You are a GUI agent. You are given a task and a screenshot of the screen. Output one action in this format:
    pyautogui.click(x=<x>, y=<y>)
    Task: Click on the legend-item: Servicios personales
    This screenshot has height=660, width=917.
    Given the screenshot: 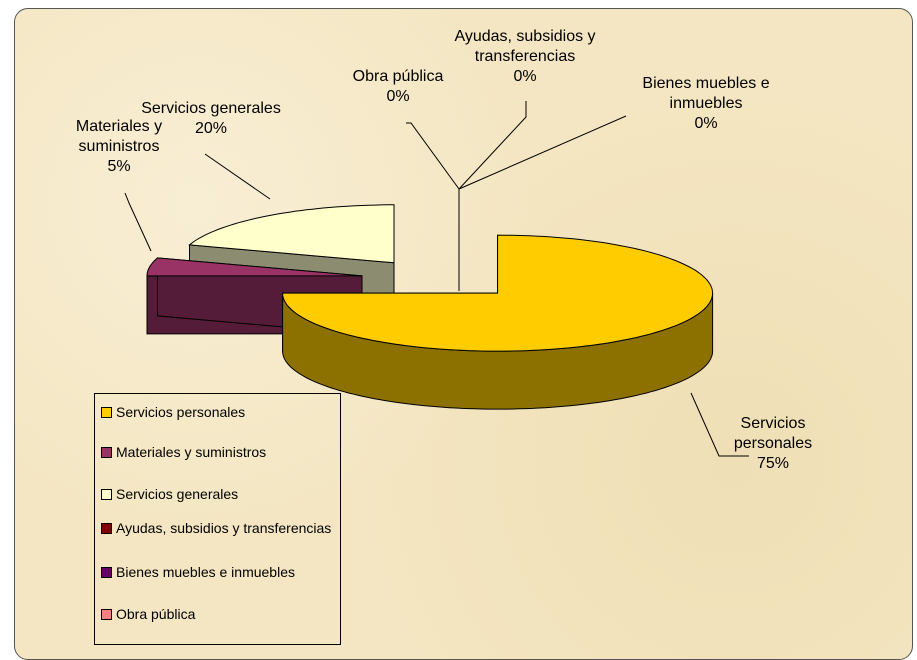 What is the action you would take?
    pyautogui.click(x=219, y=412)
    